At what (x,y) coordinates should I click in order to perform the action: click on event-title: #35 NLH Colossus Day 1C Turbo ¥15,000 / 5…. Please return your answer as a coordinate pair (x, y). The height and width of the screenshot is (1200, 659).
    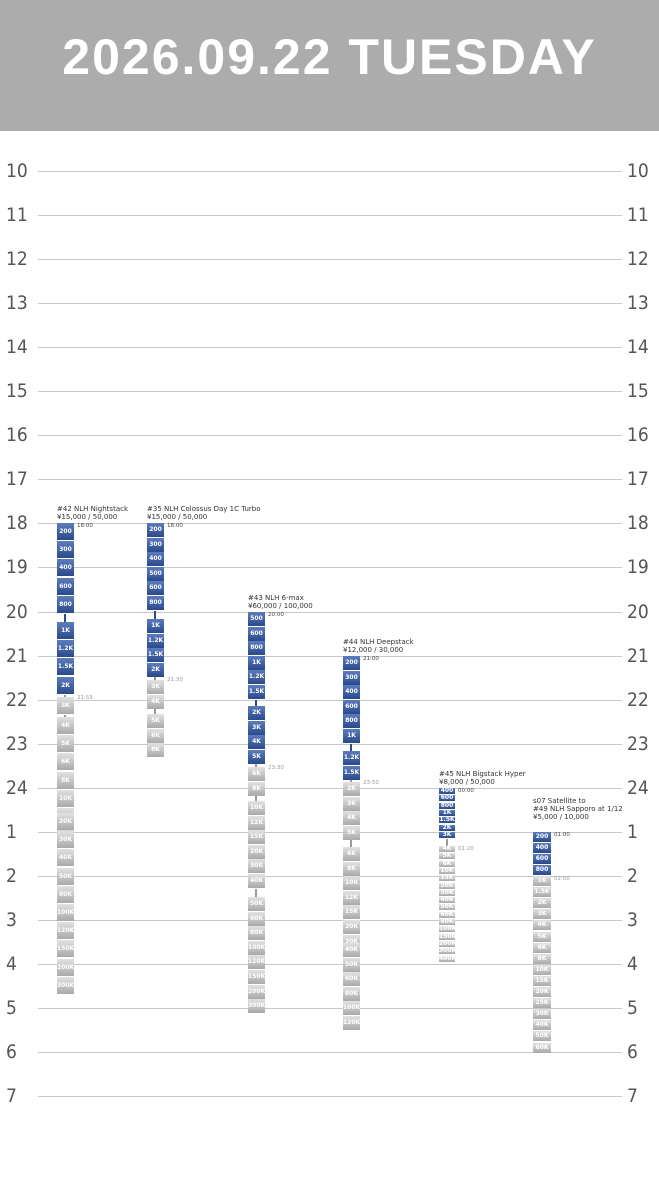
    Looking at the image, I should click on (204, 513).